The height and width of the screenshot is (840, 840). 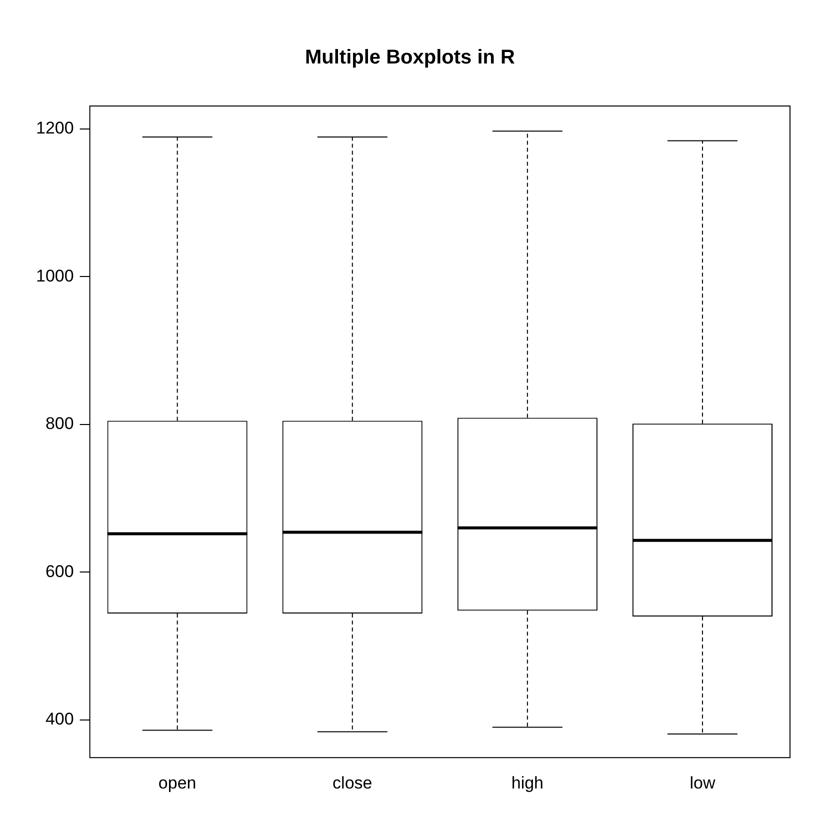 What do you see at coordinates (177, 782) in the screenshot?
I see `x-tick-label: open` at bounding box center [177, 782].